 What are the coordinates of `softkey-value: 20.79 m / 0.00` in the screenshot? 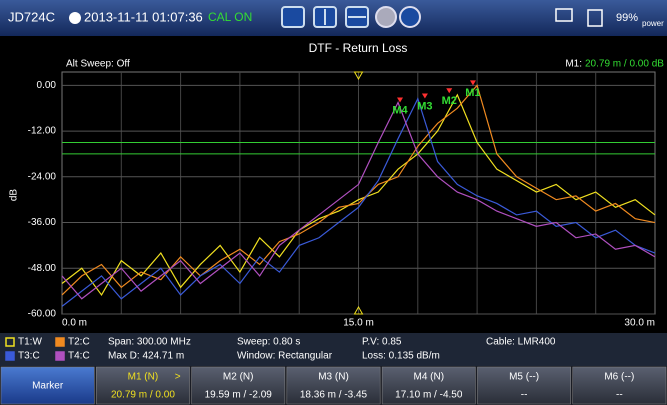 It's located at (143, 395).